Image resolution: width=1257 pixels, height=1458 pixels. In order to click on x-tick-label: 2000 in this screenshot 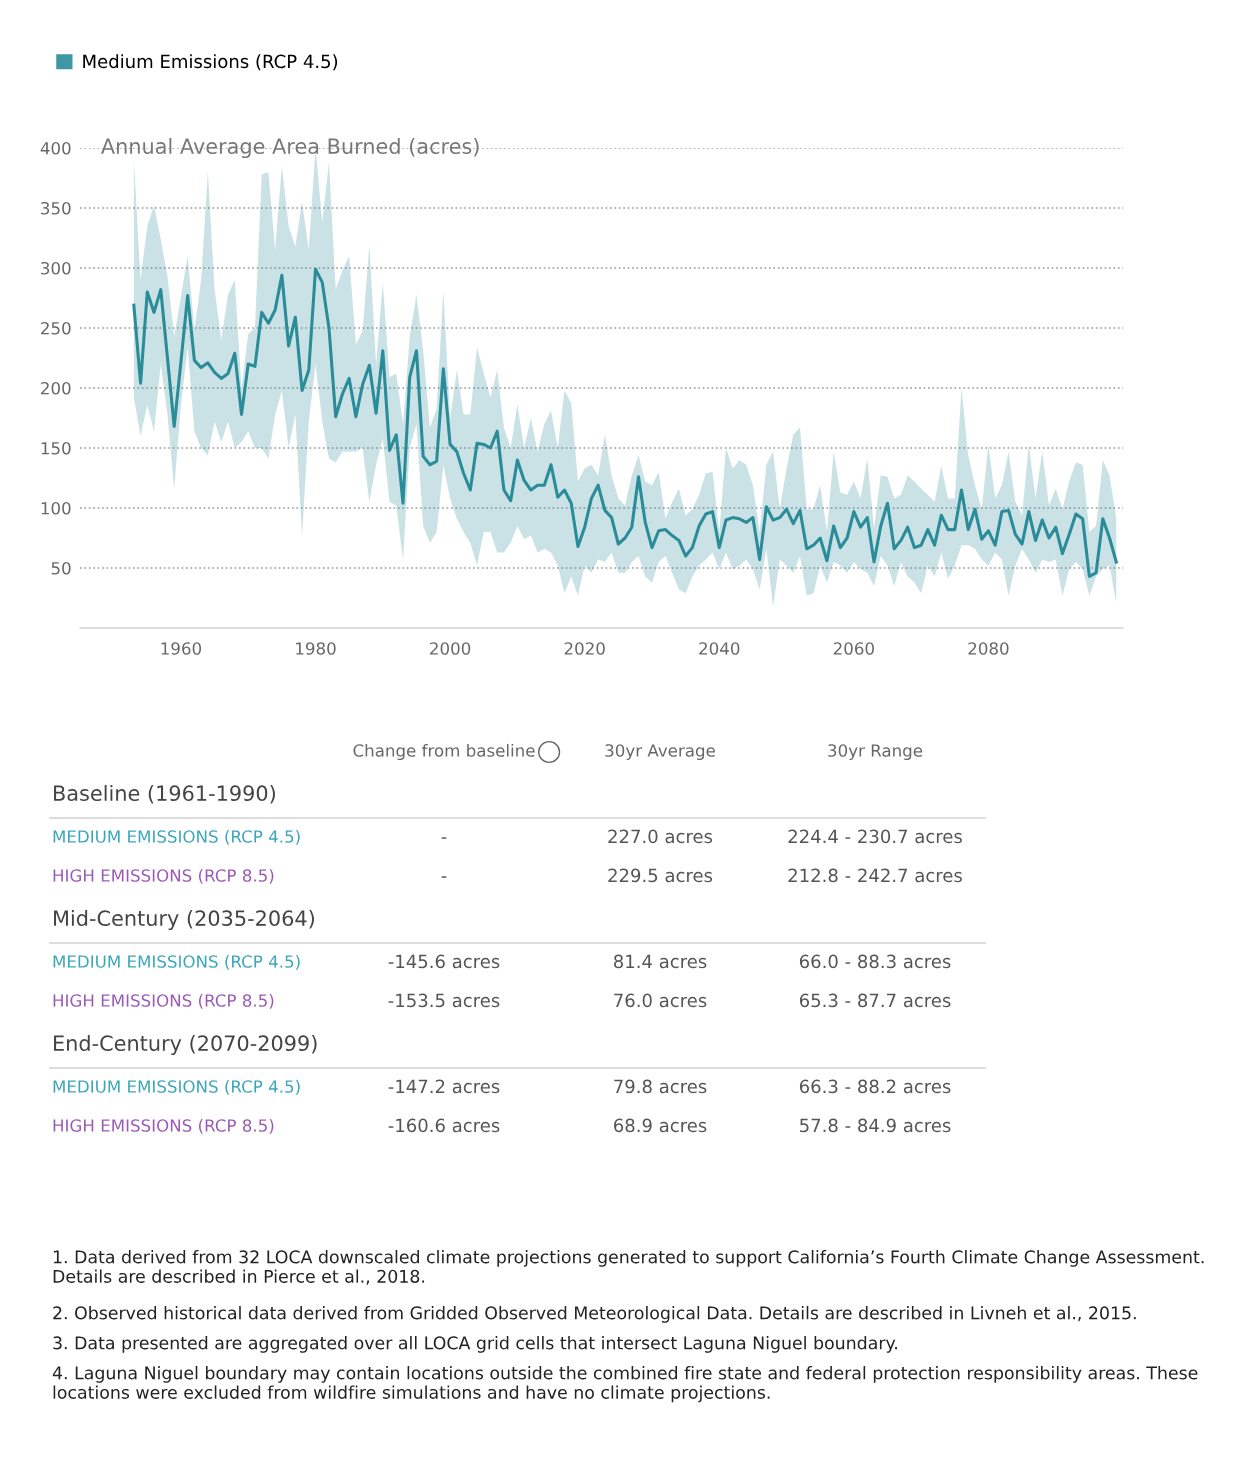, I will do `click(450, 648)`.